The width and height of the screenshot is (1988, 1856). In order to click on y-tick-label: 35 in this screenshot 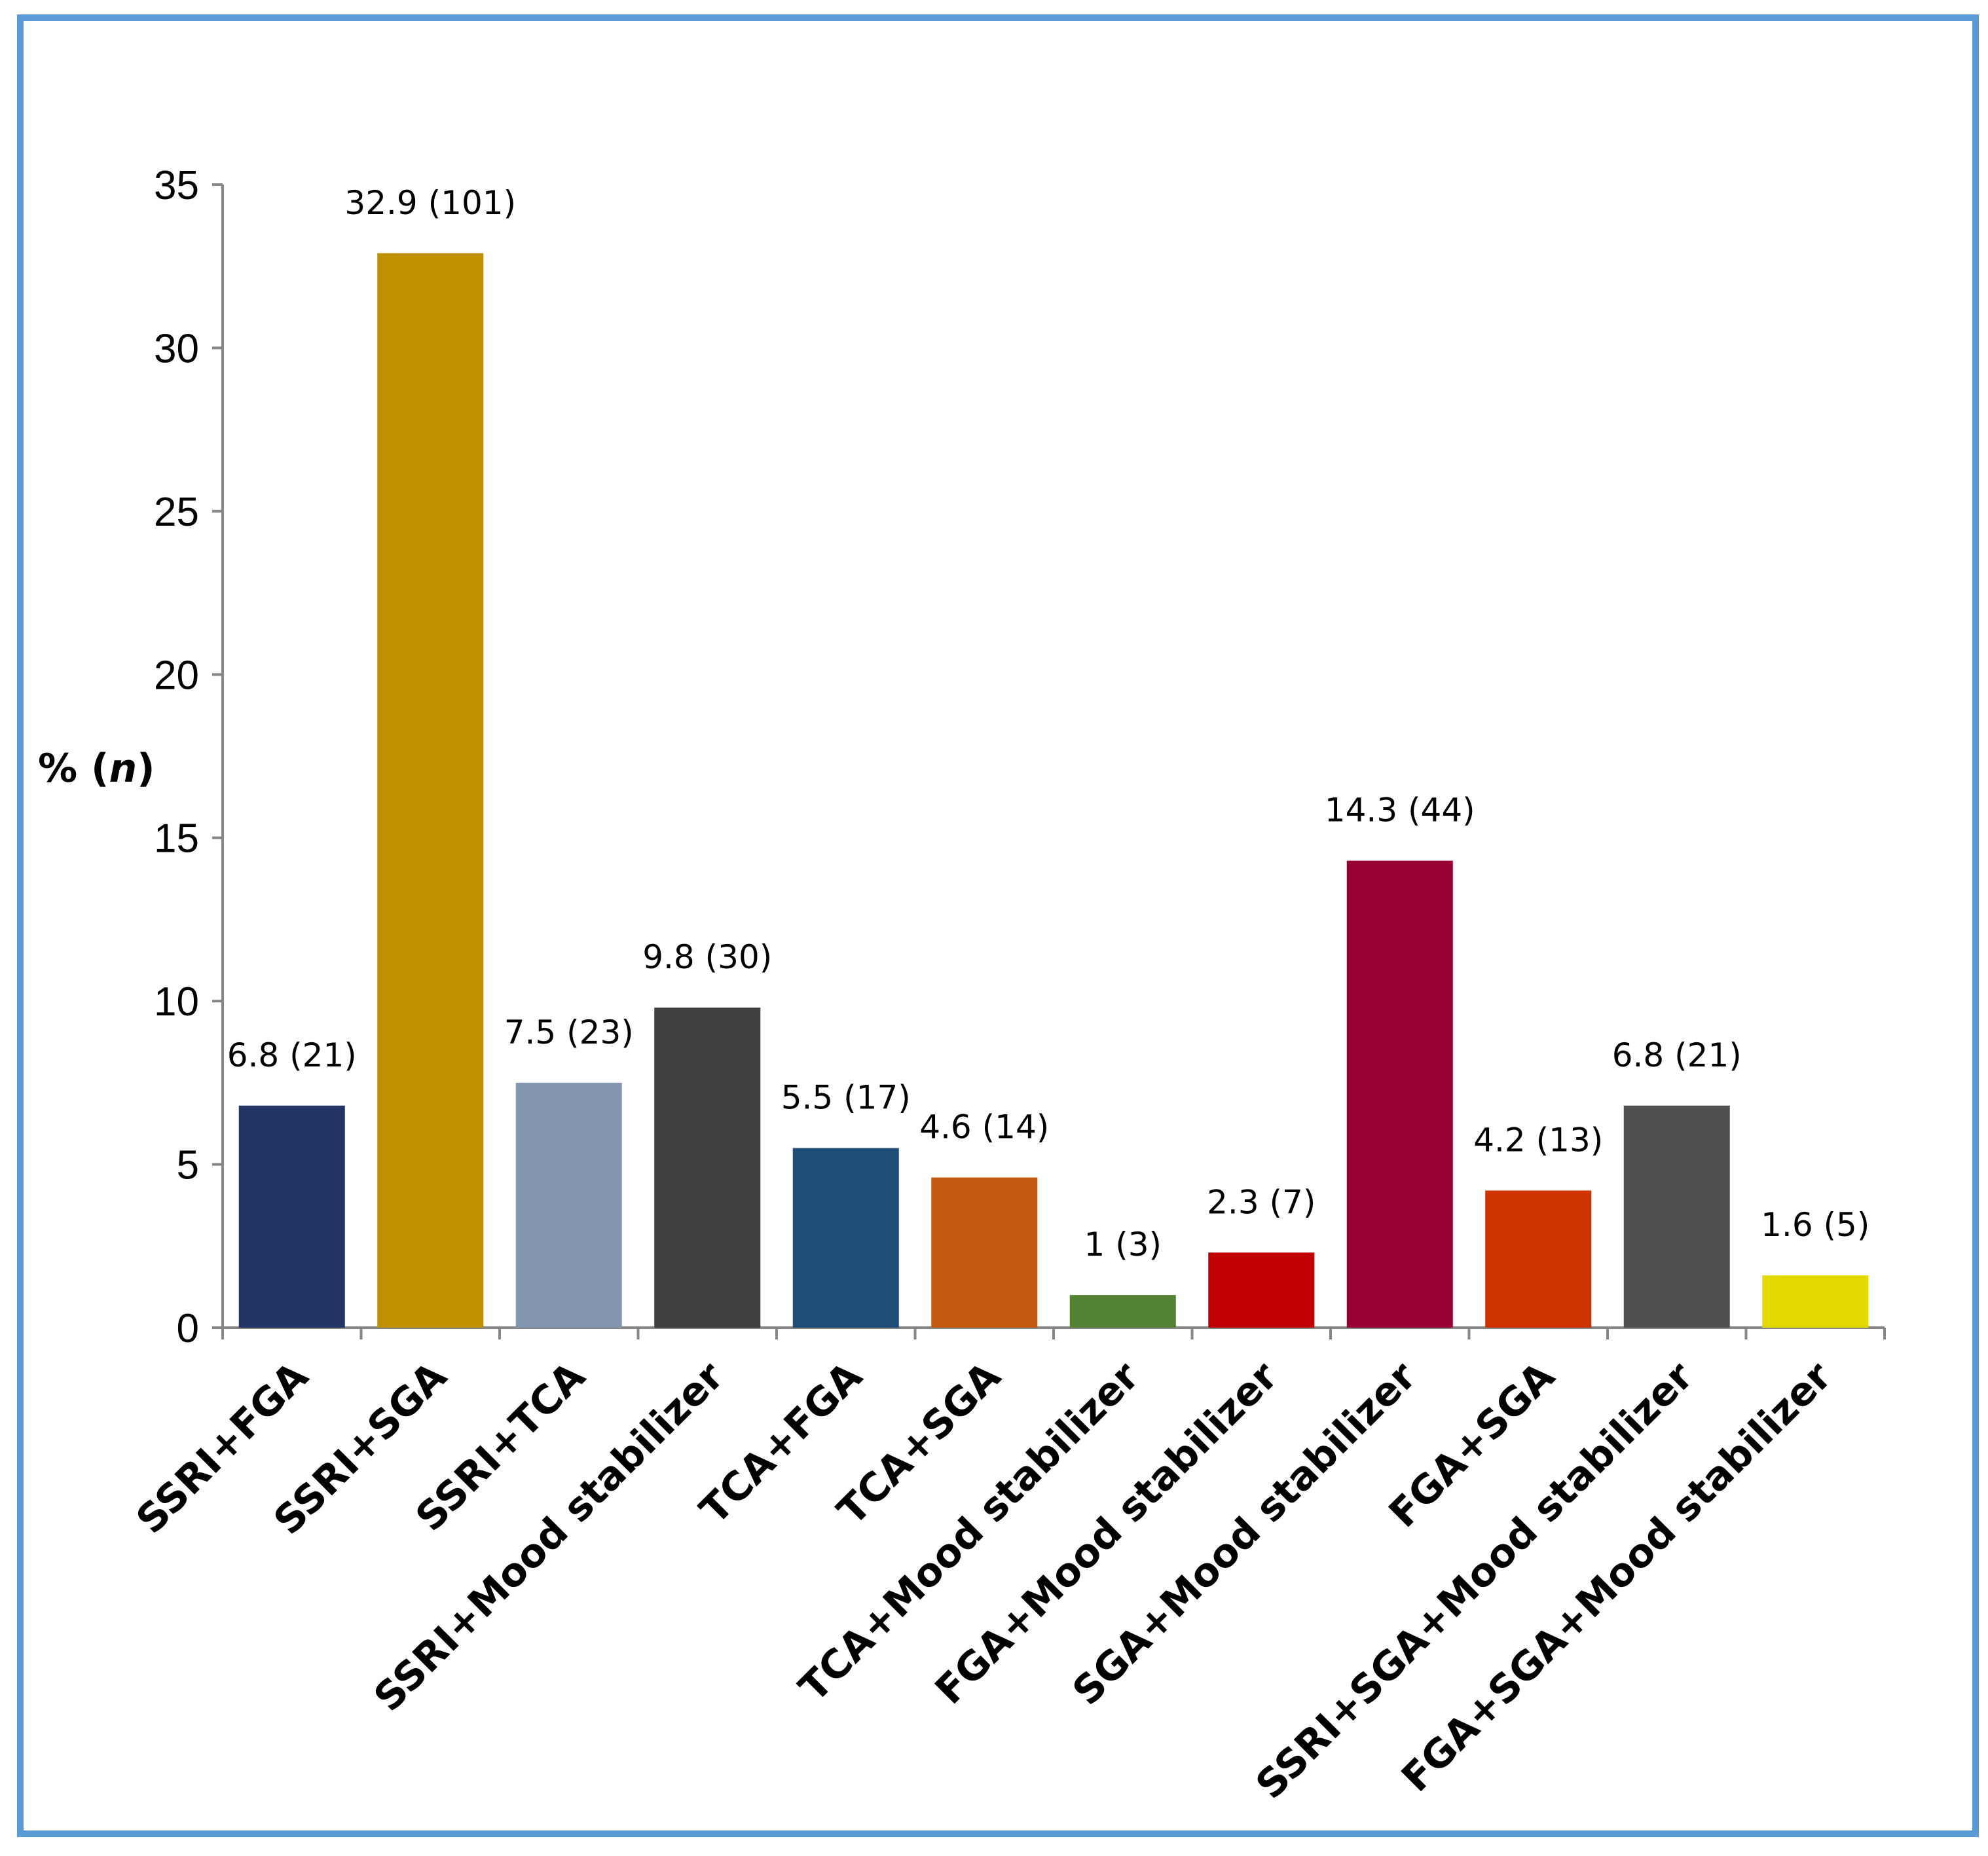, I will do `click(176, 186)`.